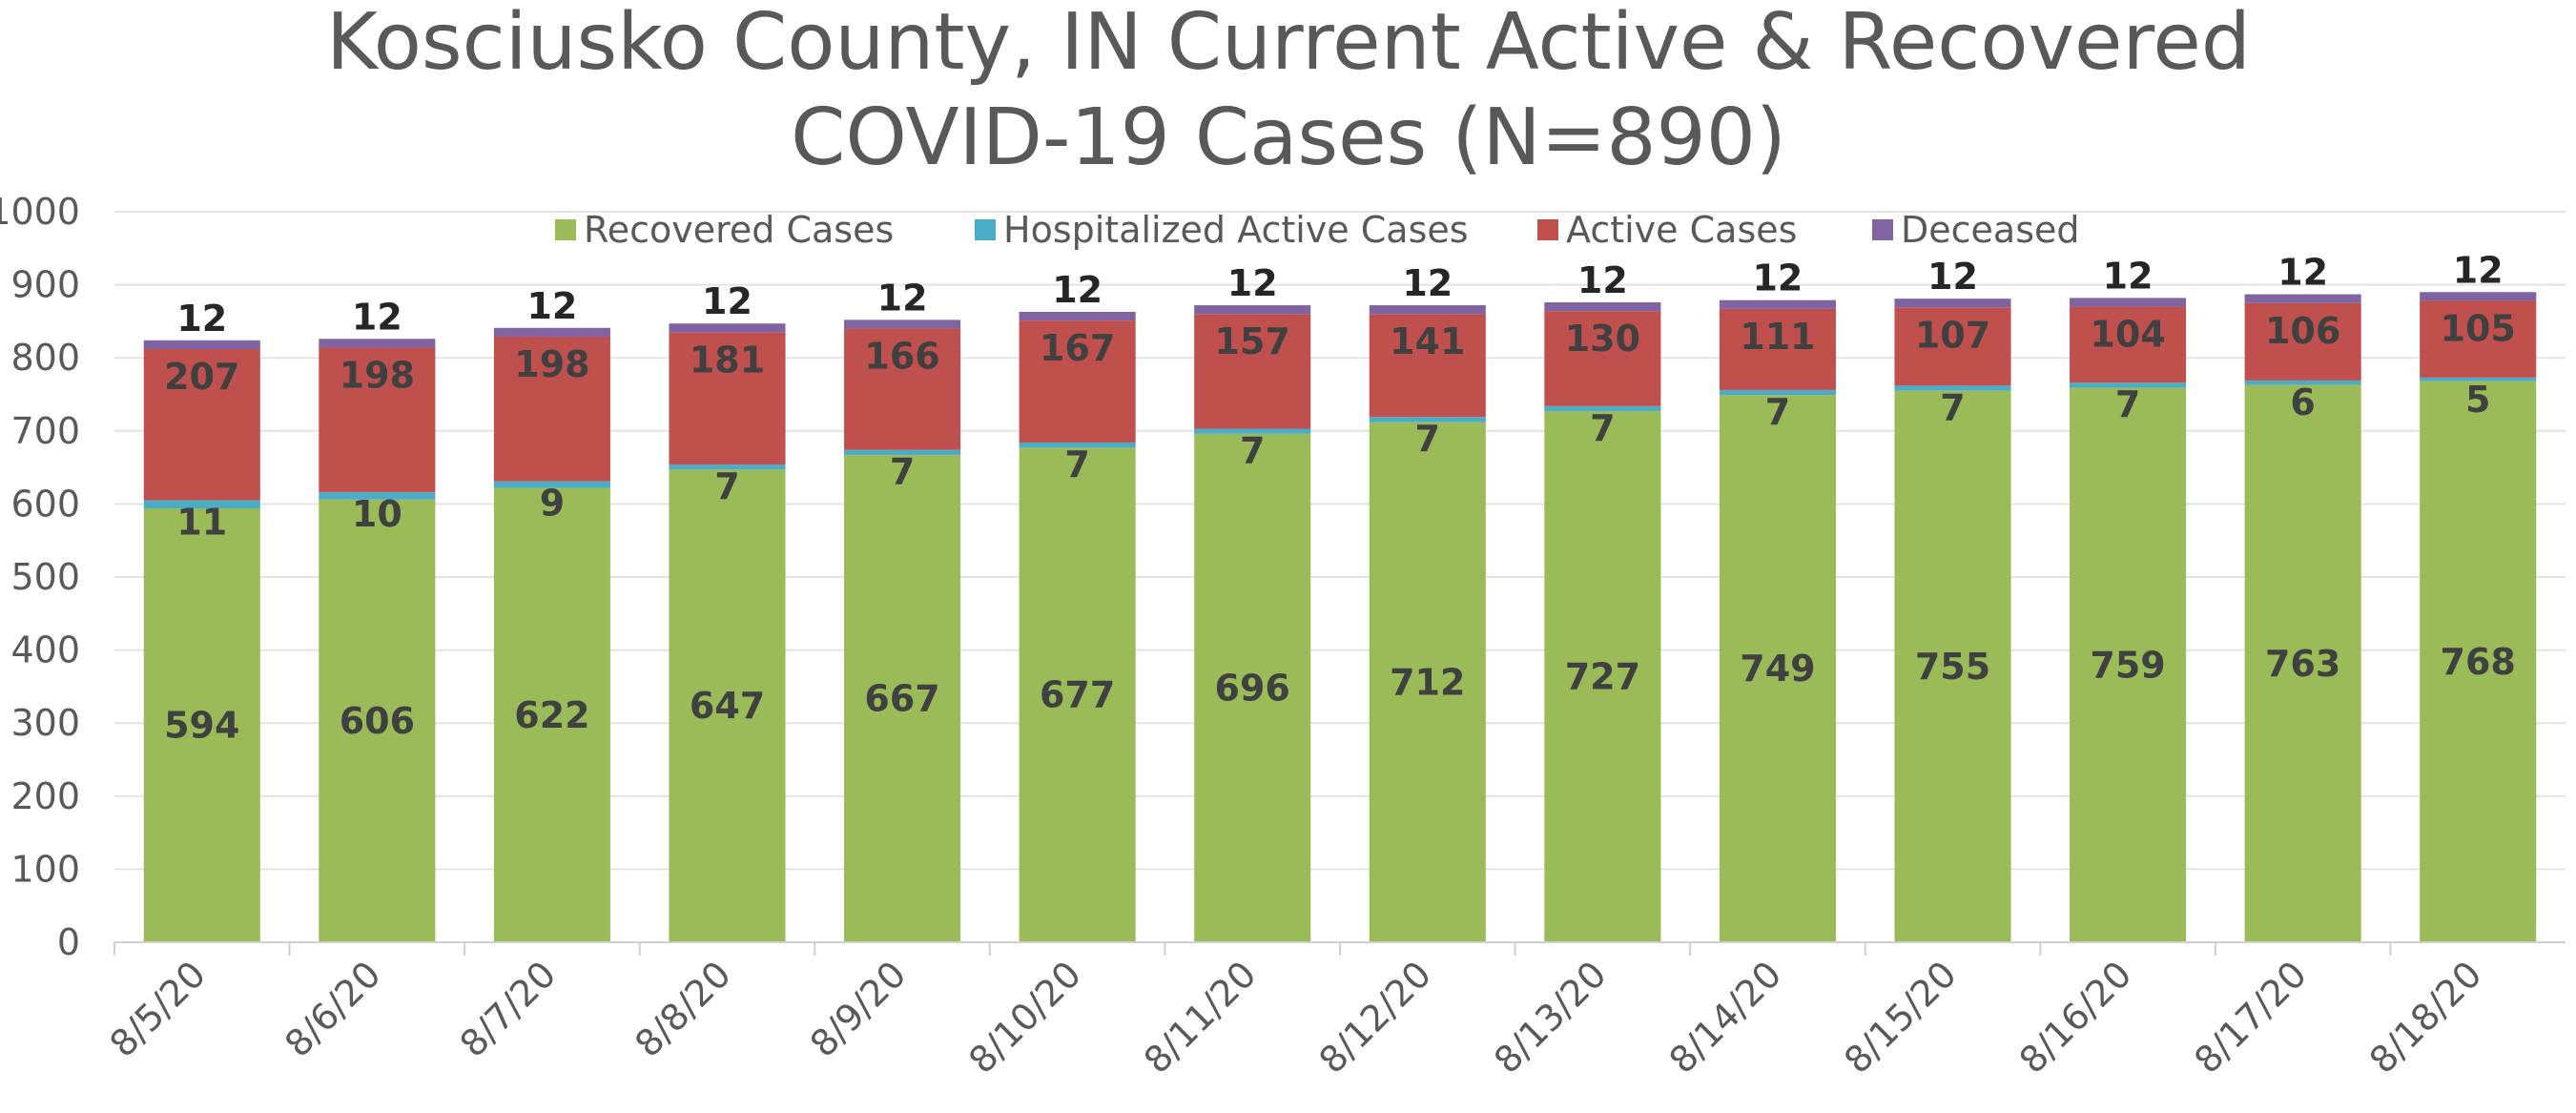  I want to click on data-label: 106, so click(2302, 331).